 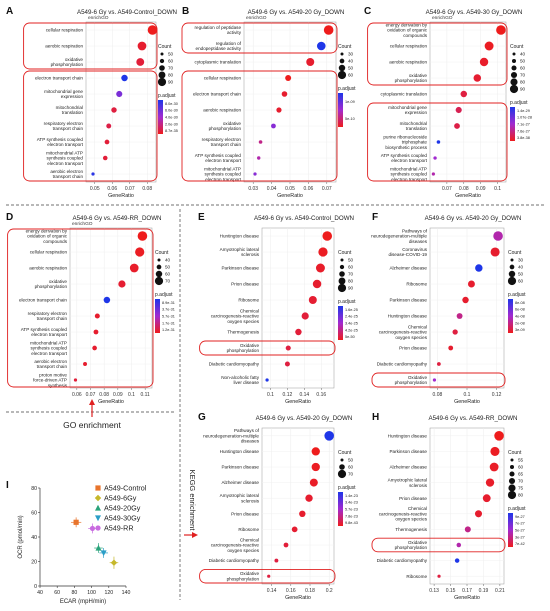 I want to click on x-tick-label: 0.05, so click(x=290, y=189).